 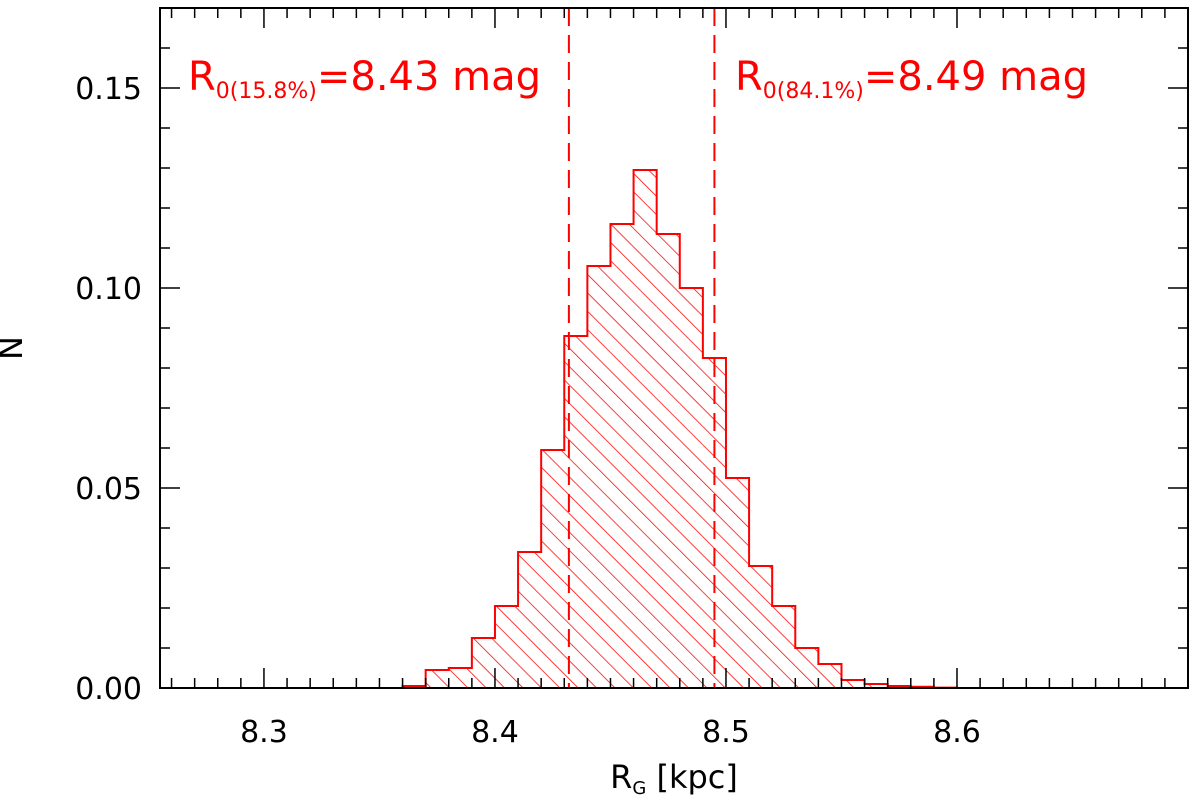 What do you see at coordinates (957, 732) in the screenshot?
I see `x-tick-label: 8.6` at bounding box center [957, 732].